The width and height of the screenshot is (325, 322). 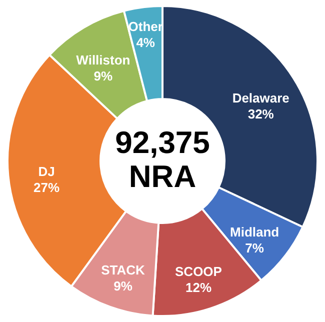 I want to click on text: 92,375, so click(x=162, y=142).